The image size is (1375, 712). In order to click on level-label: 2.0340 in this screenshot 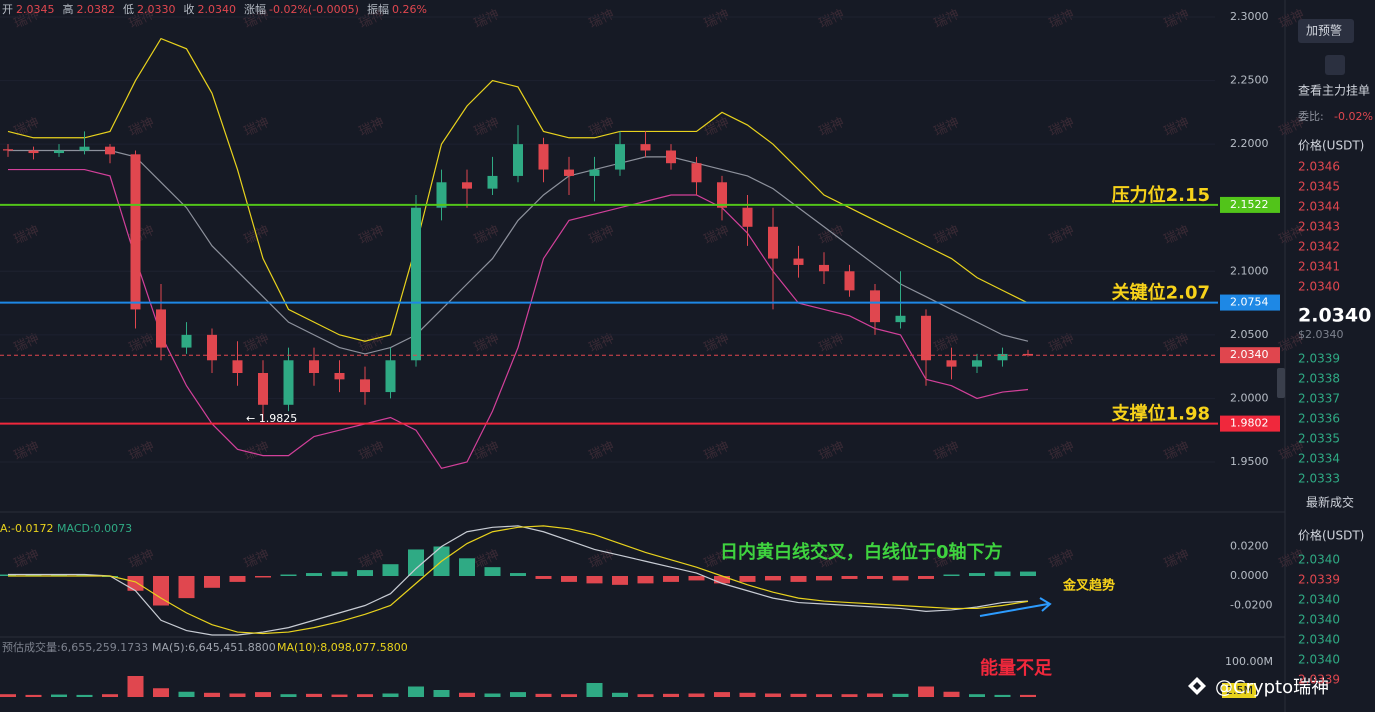, I will do `click(1249, 354)`.